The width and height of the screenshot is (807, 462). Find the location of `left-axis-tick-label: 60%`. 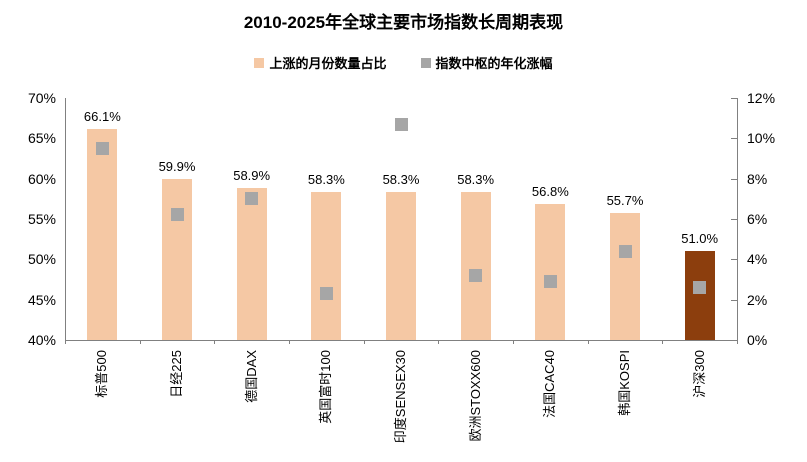

left-axis-tick-label: 60% is located at coordinates (41, 178).